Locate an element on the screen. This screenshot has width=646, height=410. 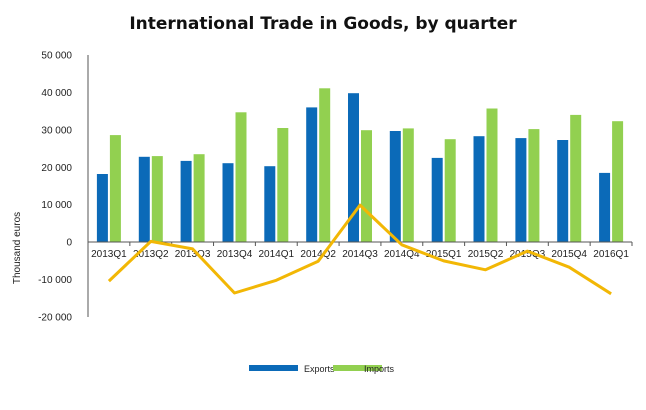
x-tick-label: 2014Q2 is located at coordinates (318, 254).